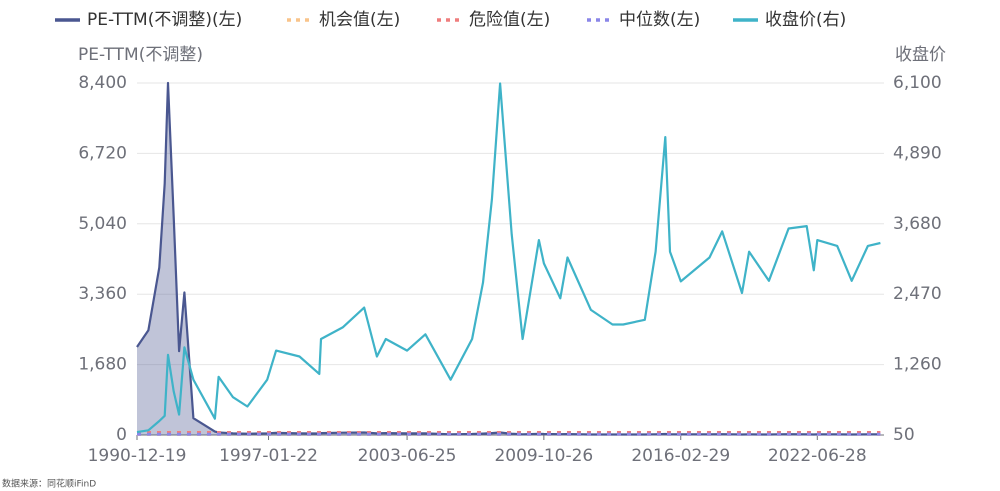  I want to click on legend-label: 中位数(左), so click(659, 20).